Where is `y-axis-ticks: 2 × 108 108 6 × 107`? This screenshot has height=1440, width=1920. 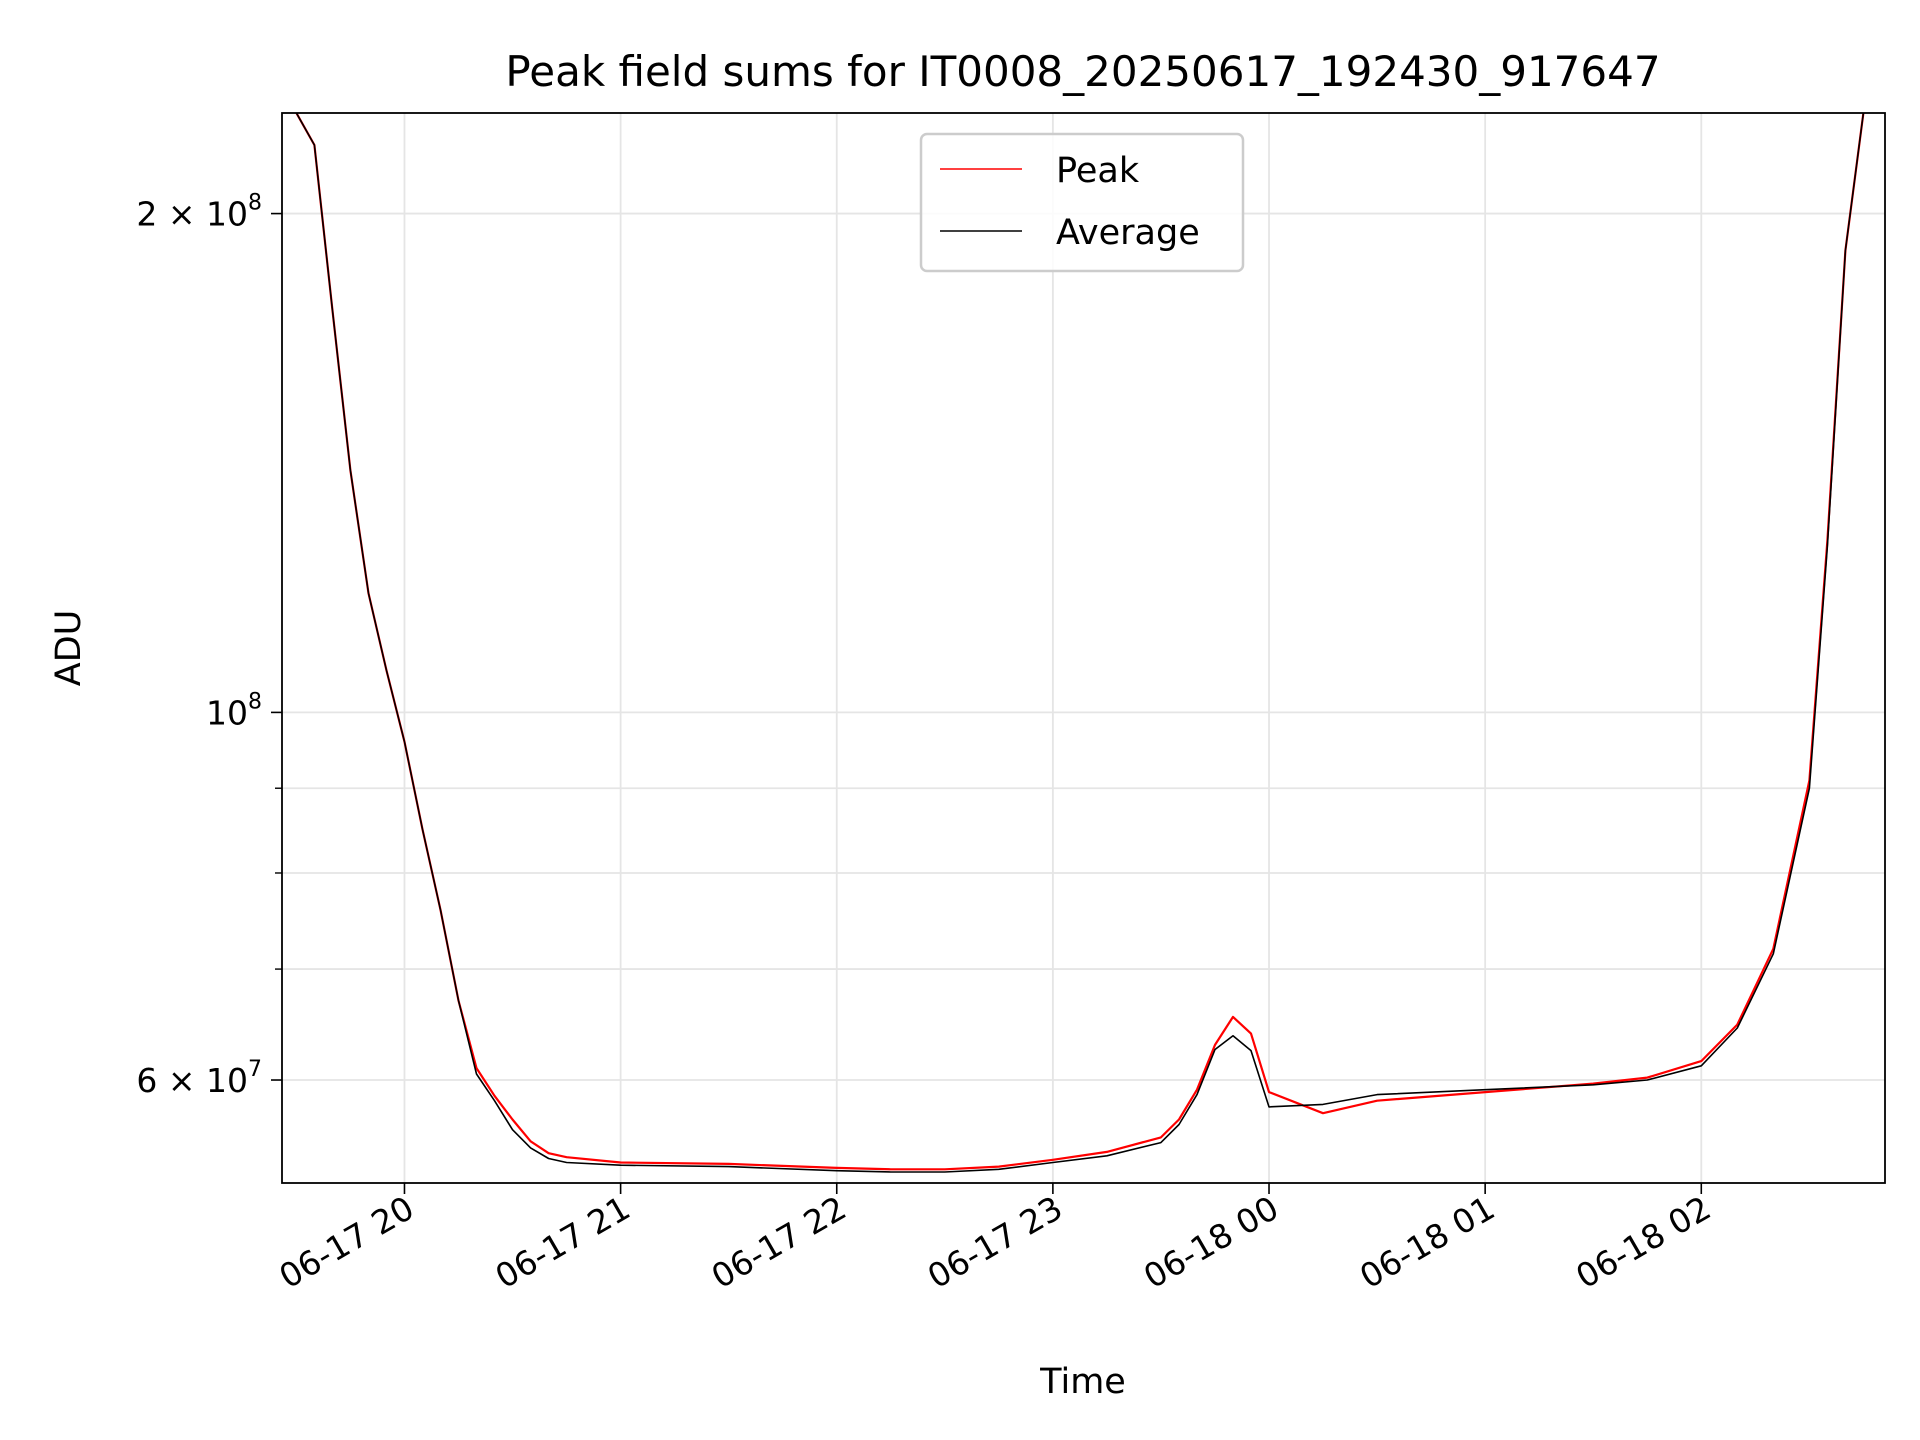 y-axis-ticks: 2 × 108 108 6 × 107 is located at coordinates (209, 645).